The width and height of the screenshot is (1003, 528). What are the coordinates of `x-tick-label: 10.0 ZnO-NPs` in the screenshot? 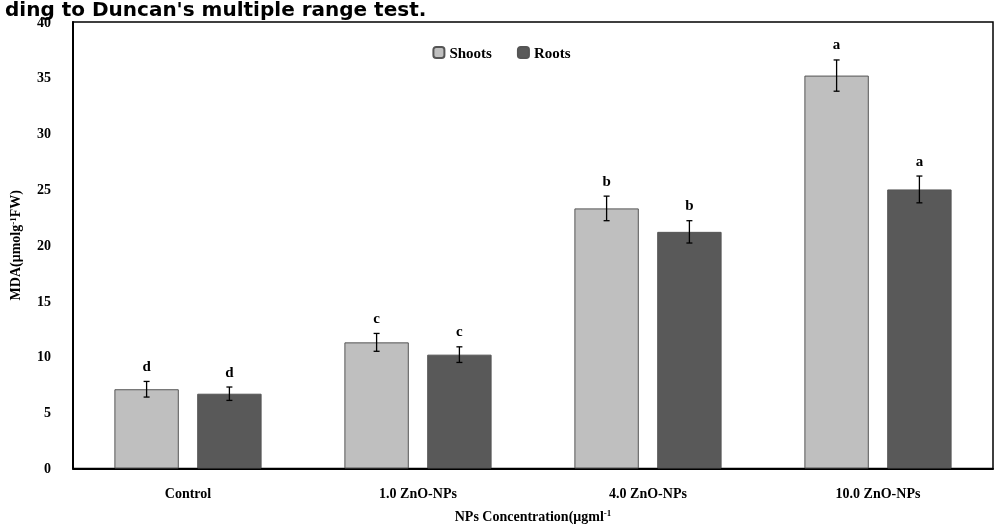 It's located at (878, 493).